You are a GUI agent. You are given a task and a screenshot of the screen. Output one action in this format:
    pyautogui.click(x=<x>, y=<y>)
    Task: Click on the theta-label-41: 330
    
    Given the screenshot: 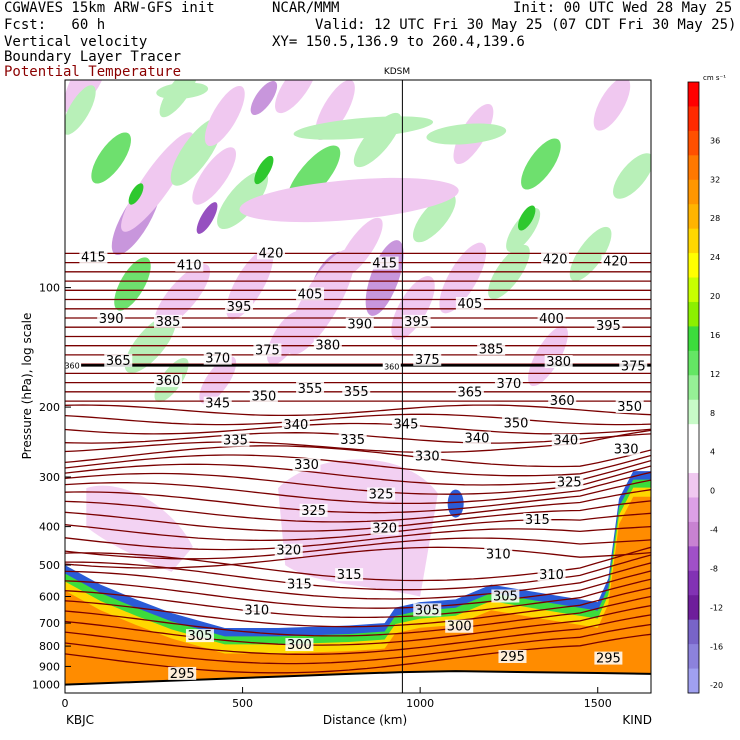 What is the action you would take?
    pyautogui.click(x=427, y=456)
    